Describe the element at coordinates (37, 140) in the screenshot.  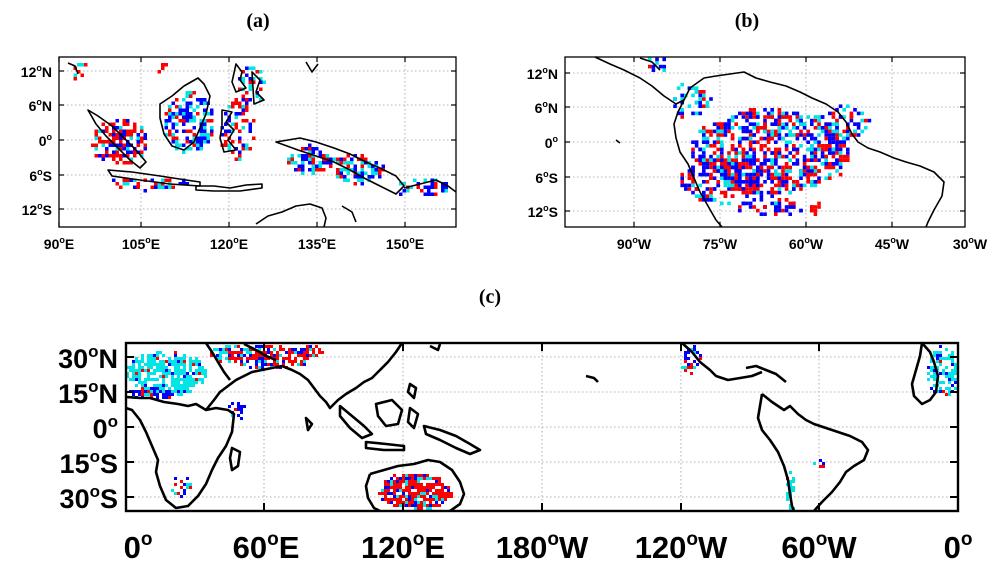
I see `panel-a-y-labels: 12oN 6oN 0o 6oS 12oS` at that location.